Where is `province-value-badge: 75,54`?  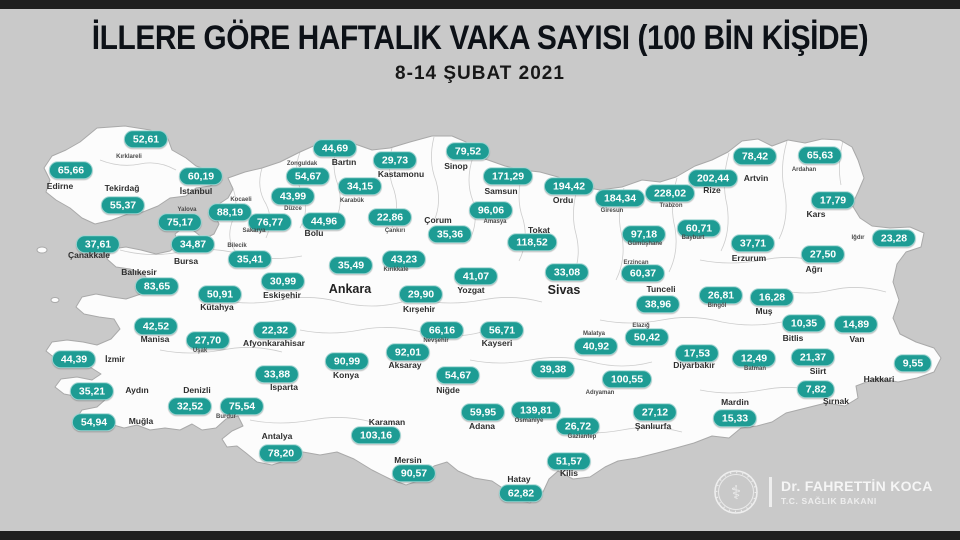 province-value-badge: 75,54 is located at coordinates (242, 406).